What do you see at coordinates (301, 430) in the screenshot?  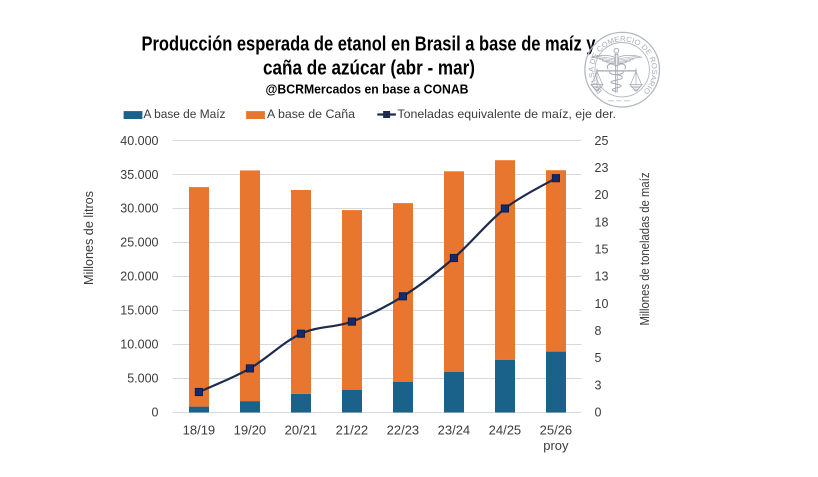 I see `svg-text: 20/21` at bounding box center [301, 430].